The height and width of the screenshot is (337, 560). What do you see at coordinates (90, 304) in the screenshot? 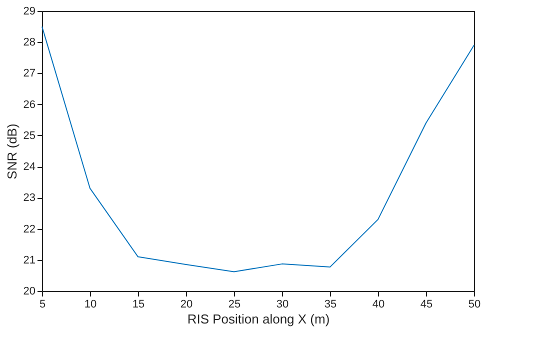
I see `x-tick-label: 10` at bounding box center [90, 304].